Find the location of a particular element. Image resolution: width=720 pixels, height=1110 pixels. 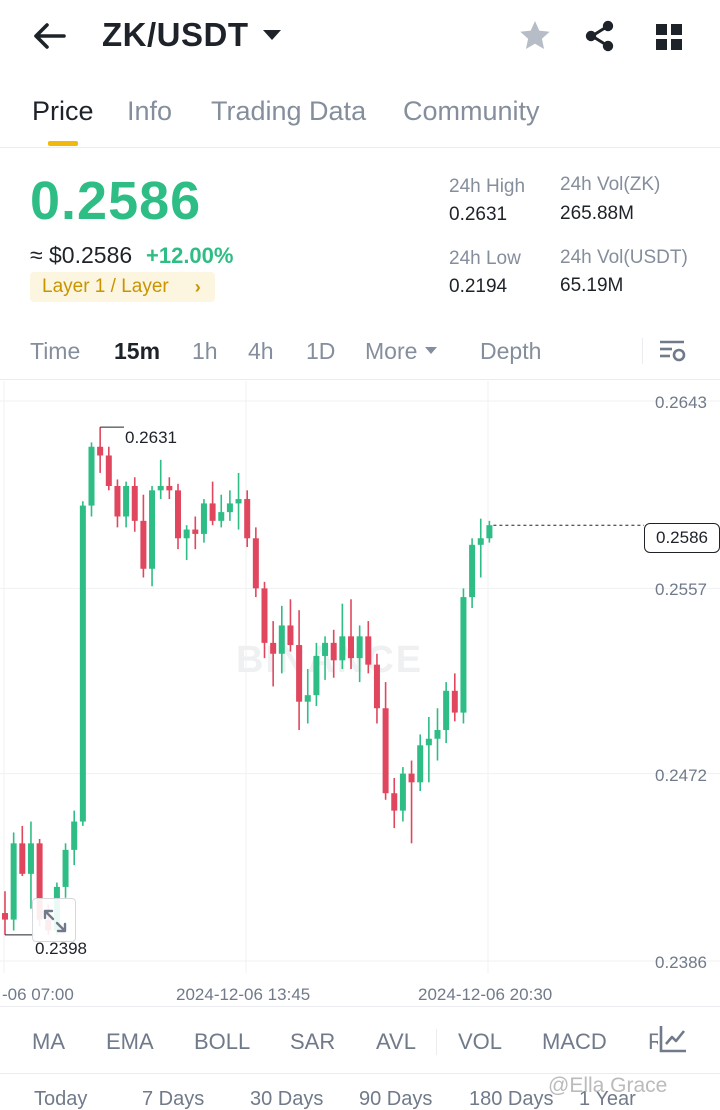

tab-bar: Price Info Trading Data Community is located at coordinates (360, 118).